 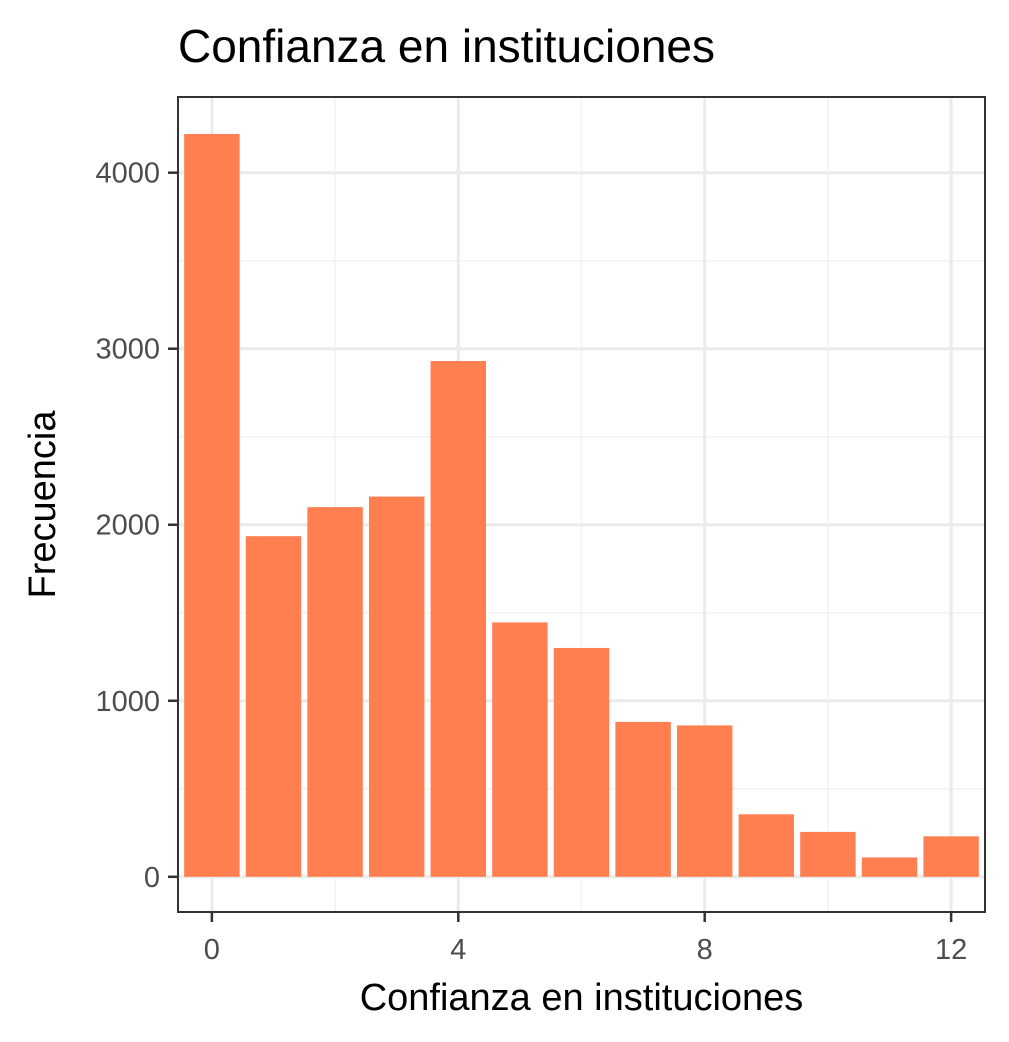 What do you see at coordinates (127, 350) in the screenshot?
I see `y-tick-label: 3000` at bounding box center [127, 350].